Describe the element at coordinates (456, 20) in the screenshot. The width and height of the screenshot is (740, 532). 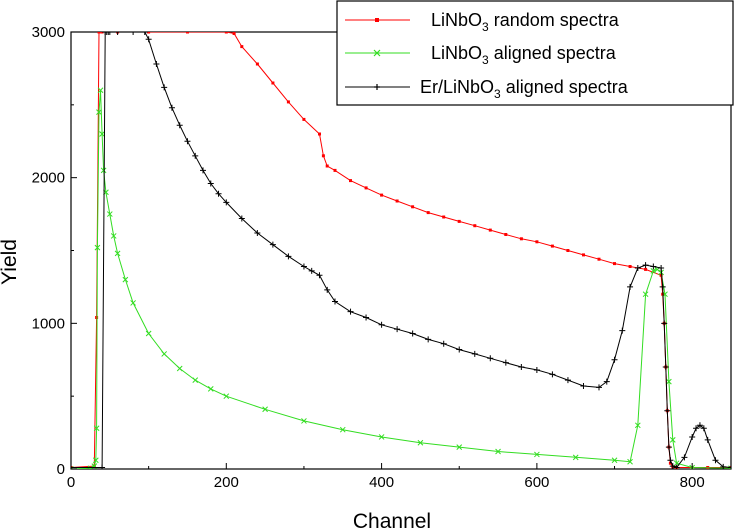
I see `legend-label-main: LiNbO` at that location.